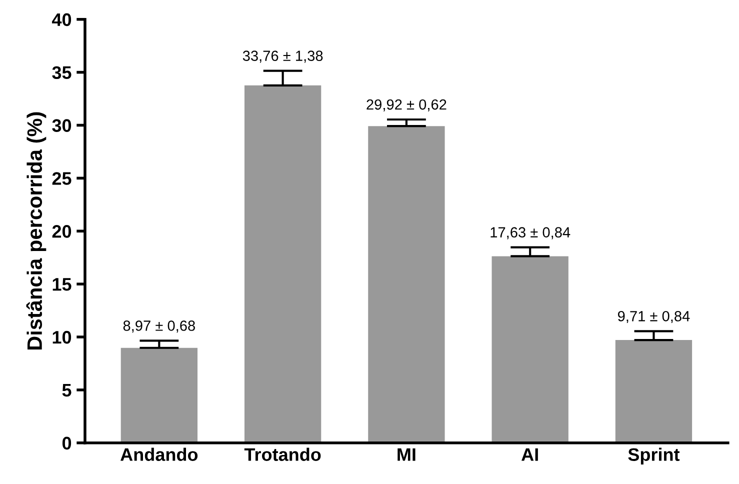  I want to click on x-tick-label: AI, so click(530, 454).